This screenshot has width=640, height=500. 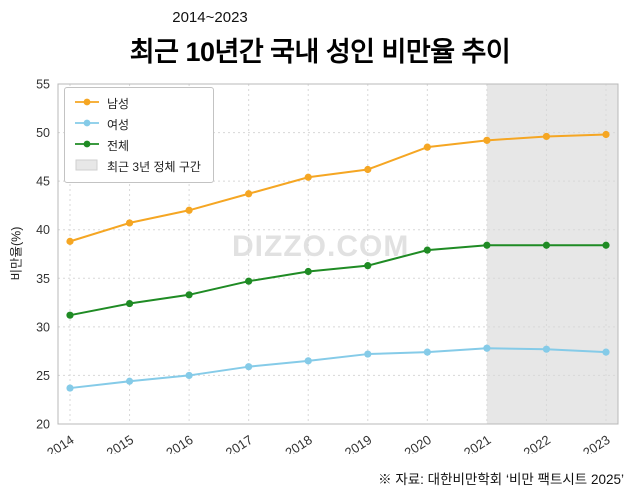 I want to click on x-tick-label: 2022, so click(x=537, y=443).